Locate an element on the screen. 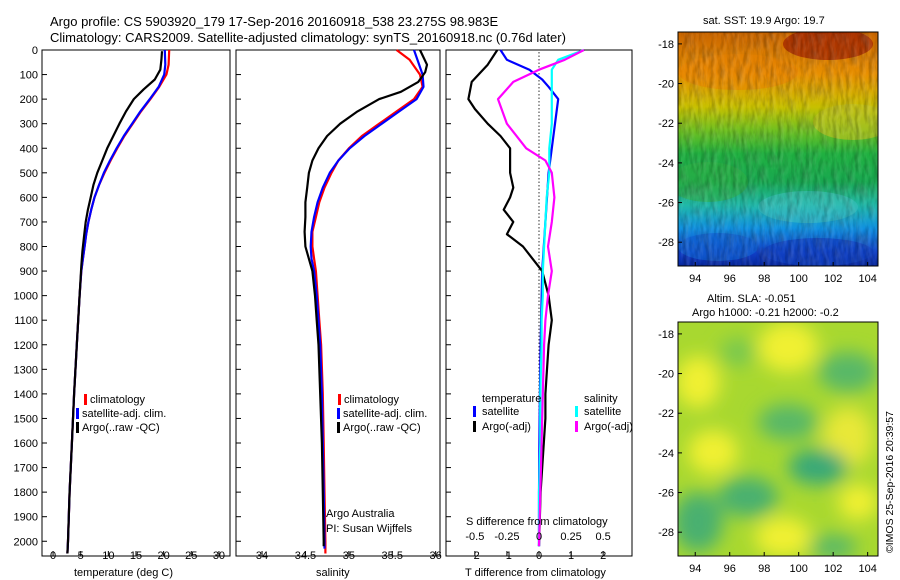 The width and height of the screenshot is (900, 580). sla-map is located at coordinates (778, 439).